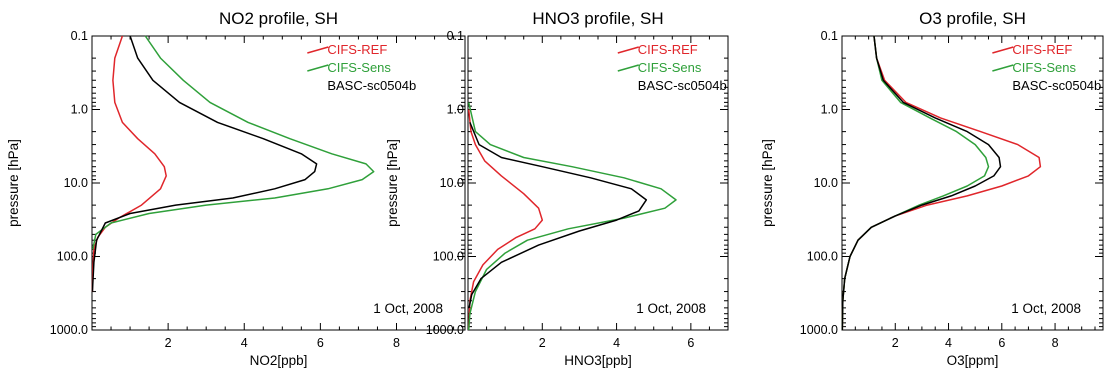  I want to click on x-axis-label: NO2[ppb], so click(279, 360).